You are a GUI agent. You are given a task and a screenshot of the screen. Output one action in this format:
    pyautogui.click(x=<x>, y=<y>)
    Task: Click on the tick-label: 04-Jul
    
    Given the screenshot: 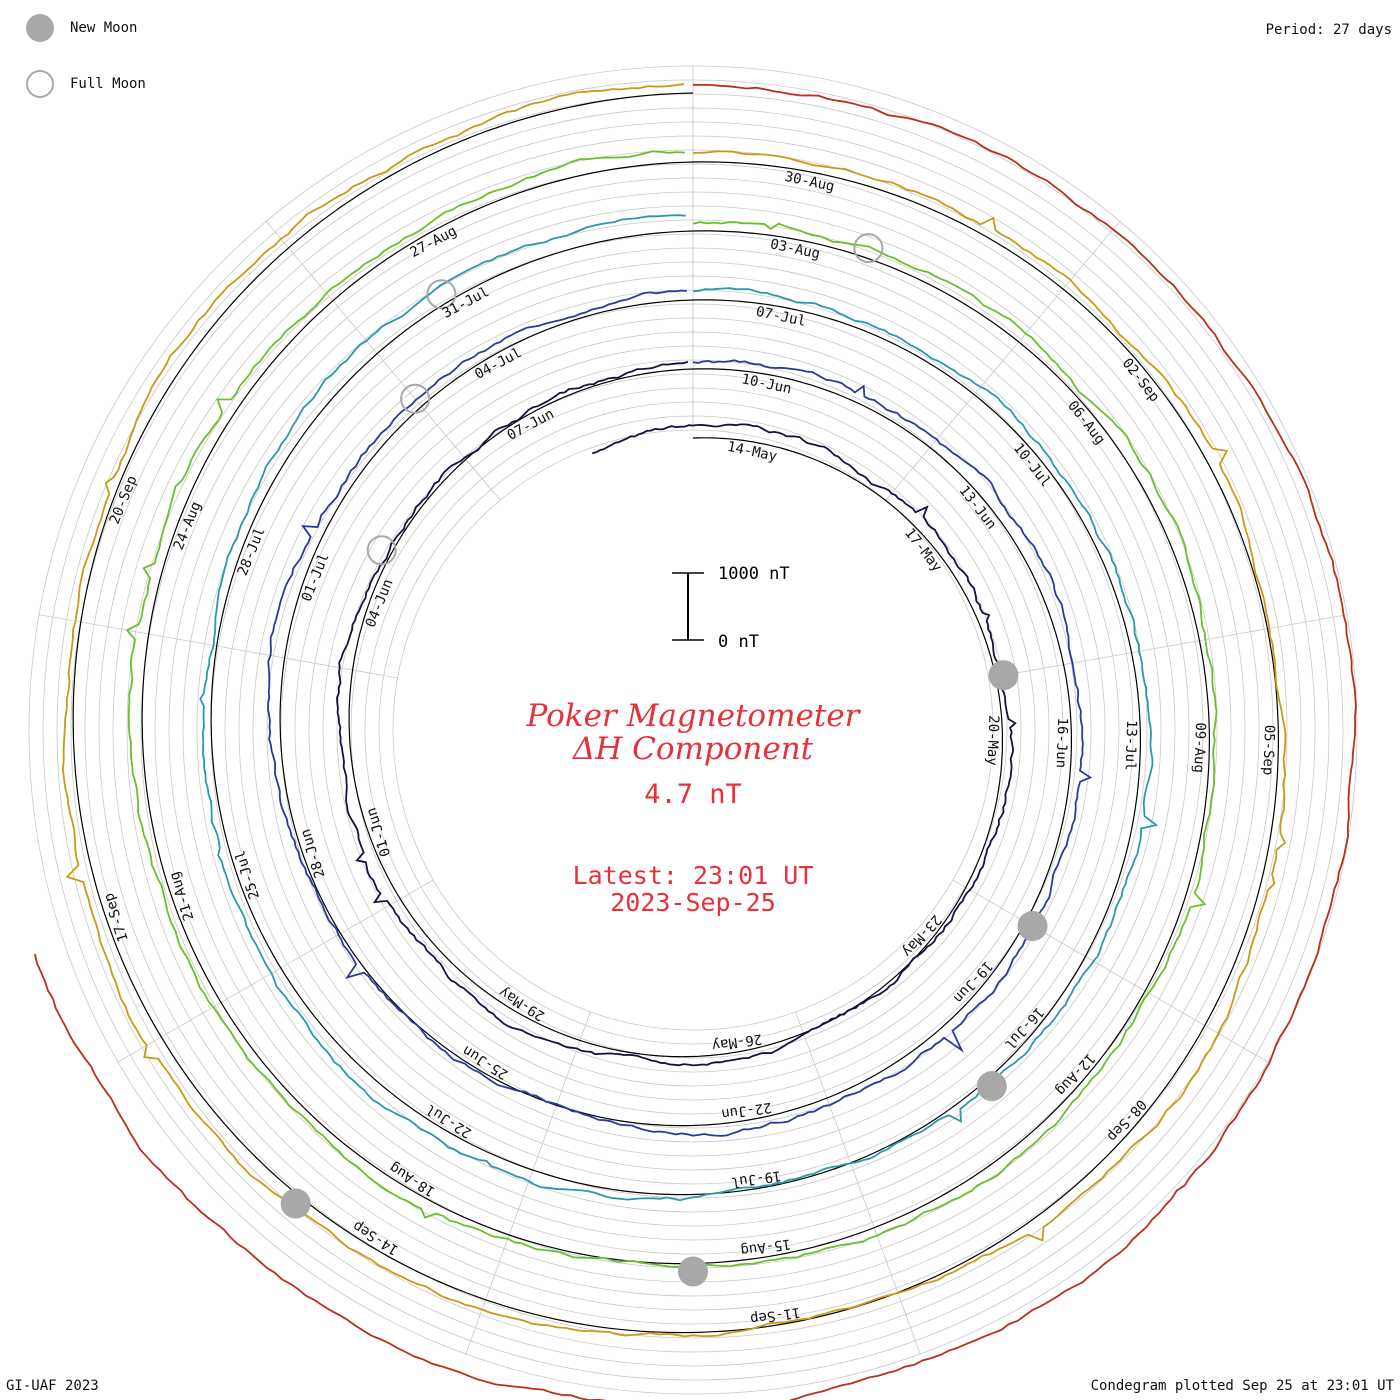 What is the action you would take?
    pyautogui.click(x=498, y=364)
    